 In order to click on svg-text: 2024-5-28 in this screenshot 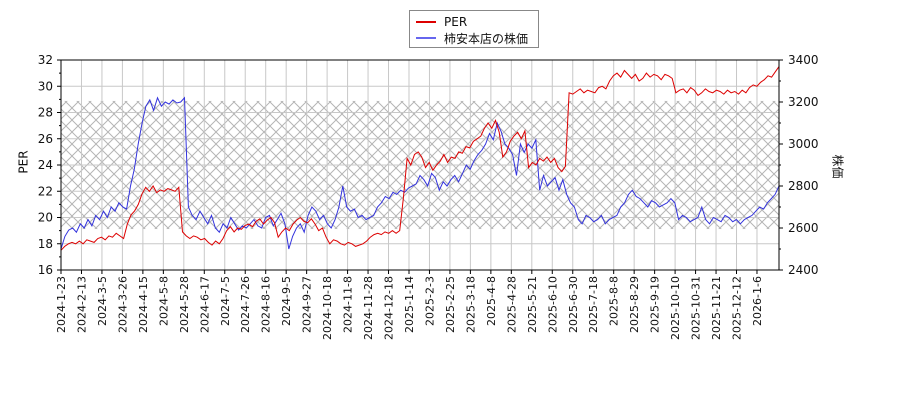, I will do `click(184, 304)`.